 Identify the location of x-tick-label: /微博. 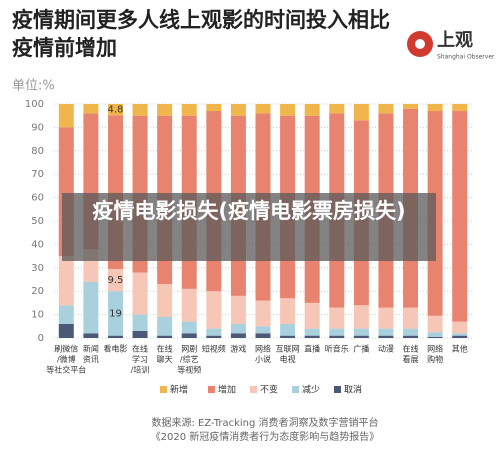
(66, 359).